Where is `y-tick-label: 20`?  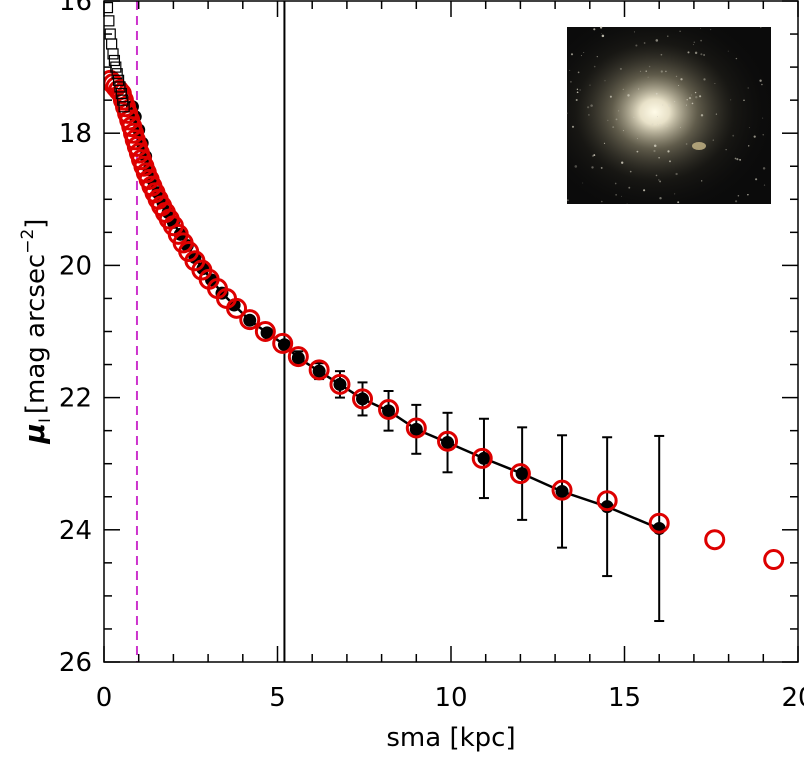 y-tick-label: 20 is located at coordinates (75, 266).